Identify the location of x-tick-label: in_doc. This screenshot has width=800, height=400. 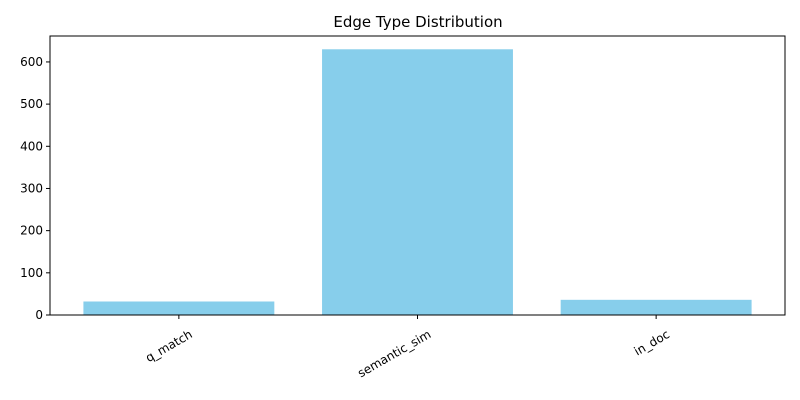
(652, 342).